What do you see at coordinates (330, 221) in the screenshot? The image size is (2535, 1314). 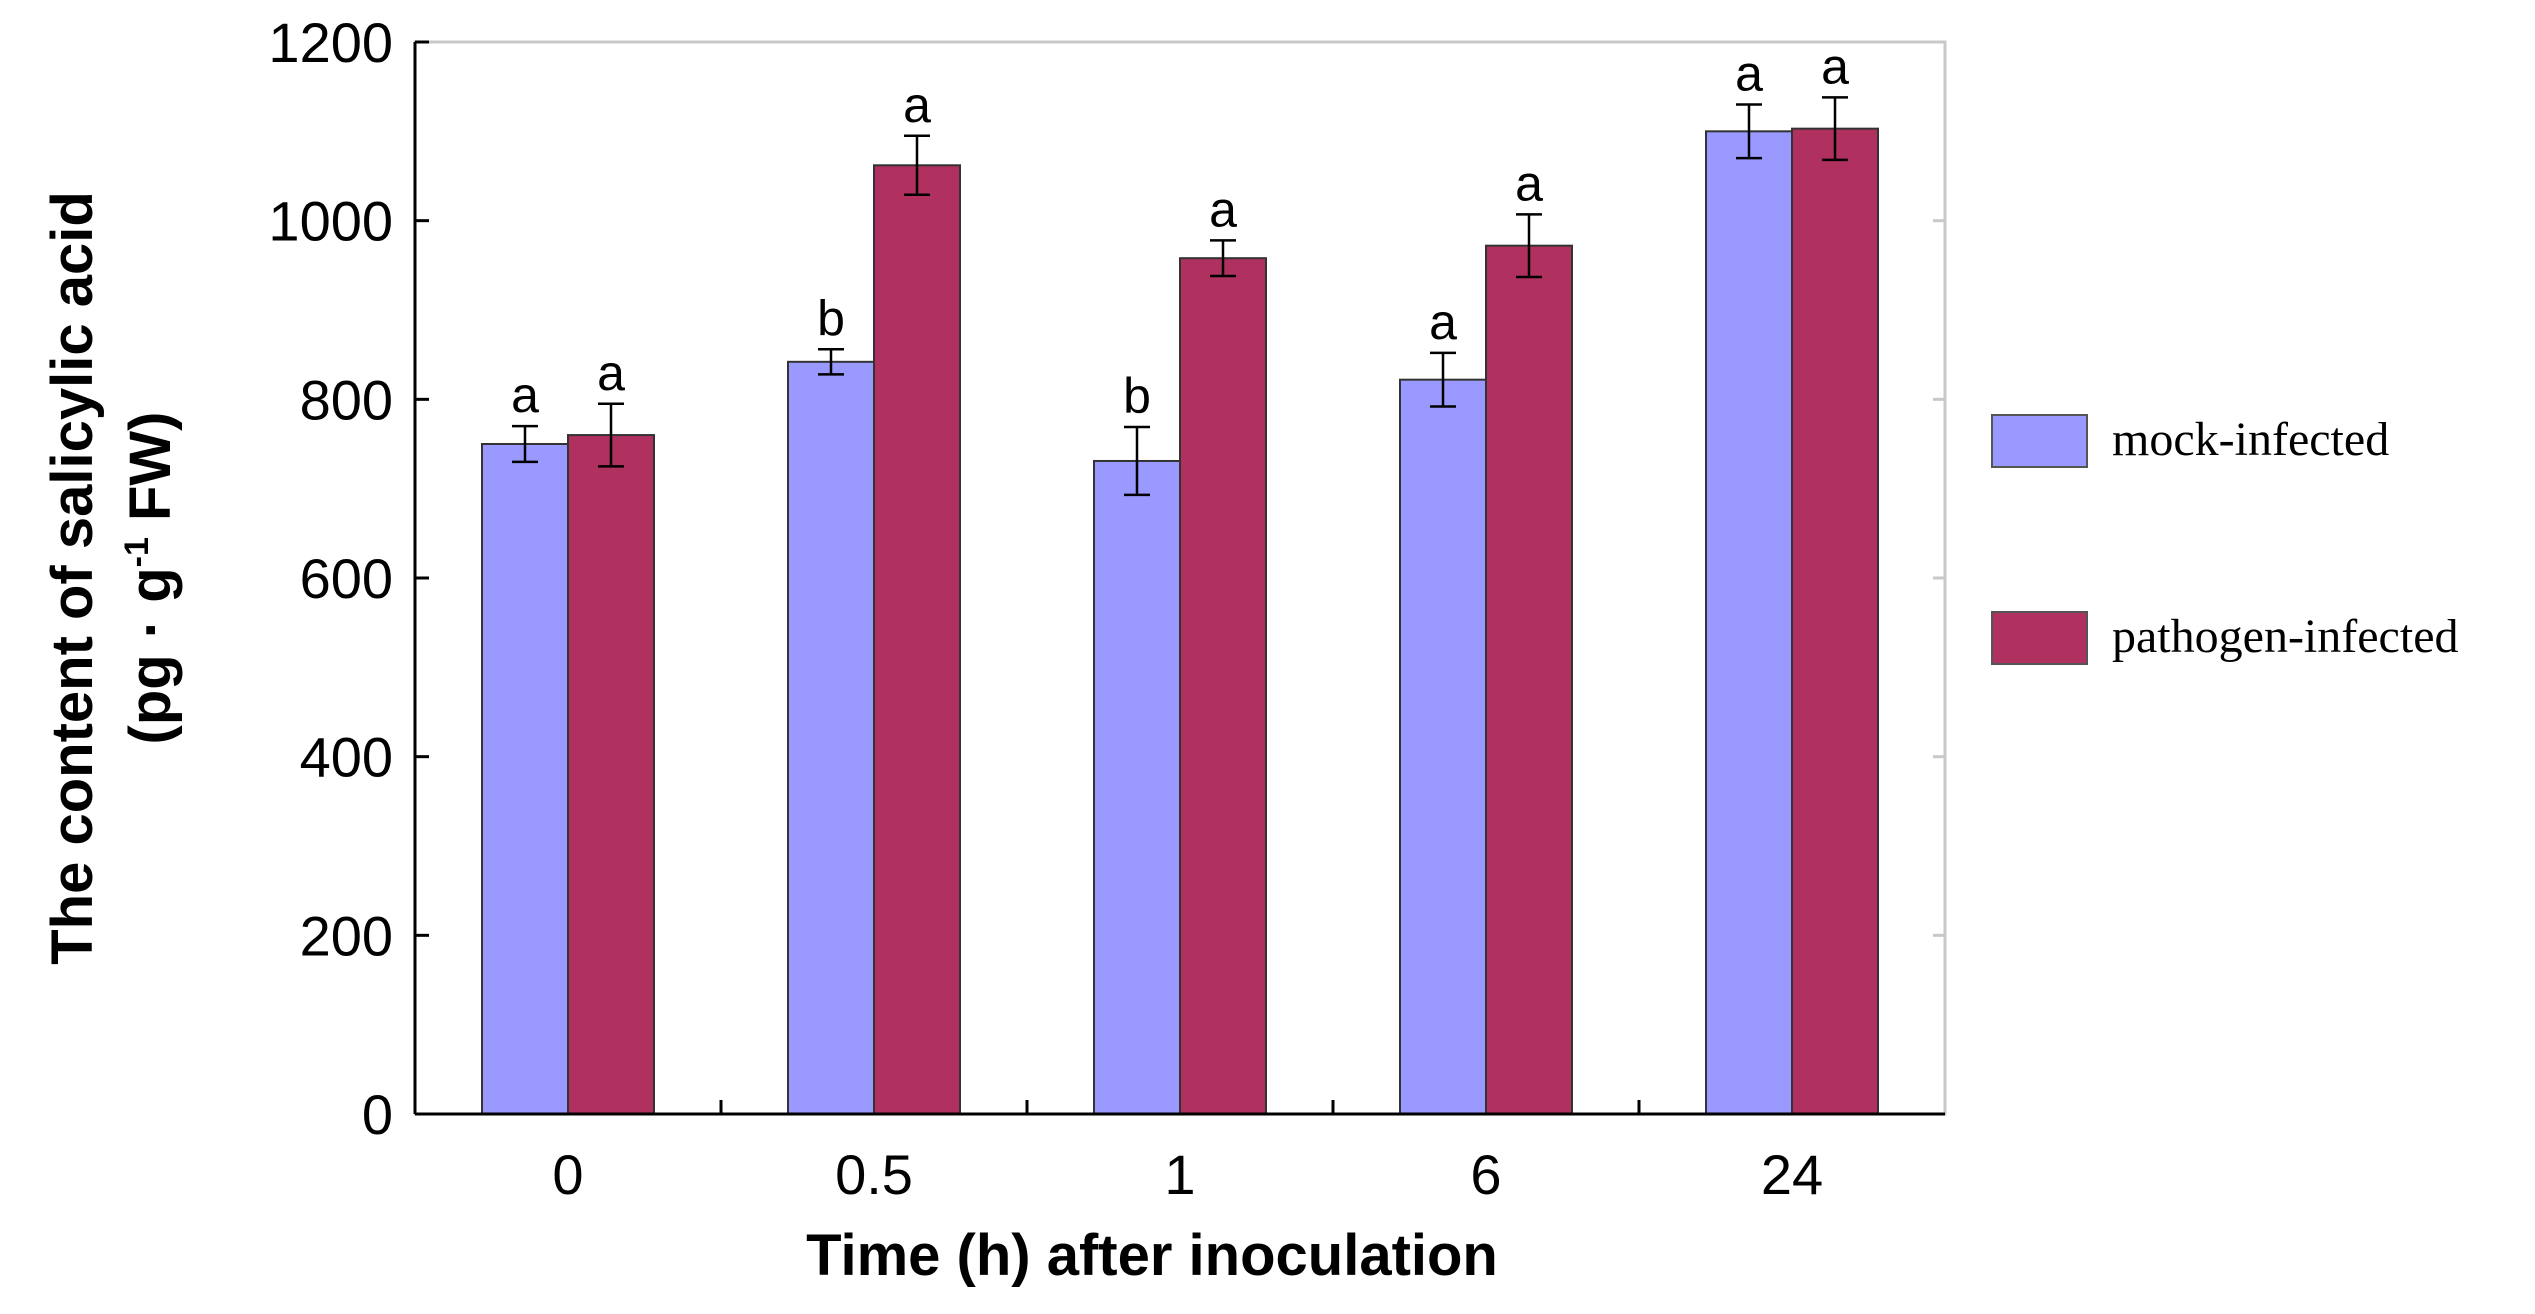 I see `y-tick-label: 1000` at bounding box center [330, 221].